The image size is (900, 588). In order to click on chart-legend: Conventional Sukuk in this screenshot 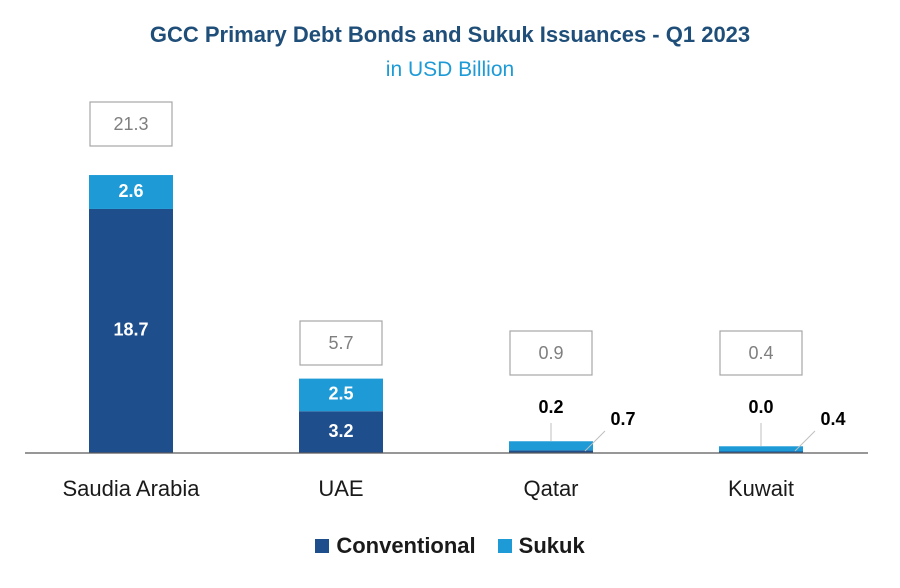, I will do `click(450, 546)`.